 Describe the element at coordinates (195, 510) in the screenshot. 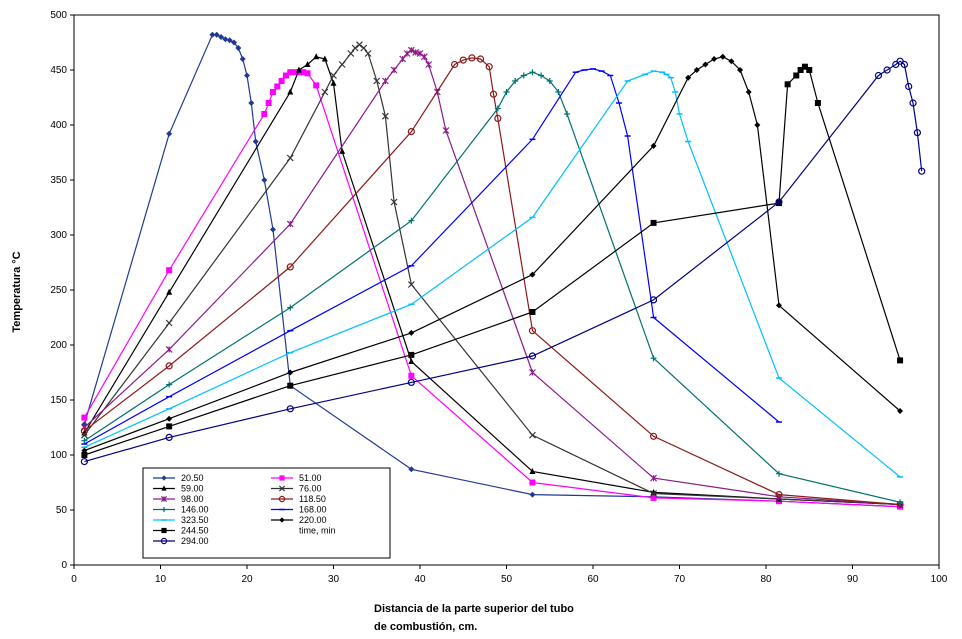

I see `legend-label: 146.00` at that location.